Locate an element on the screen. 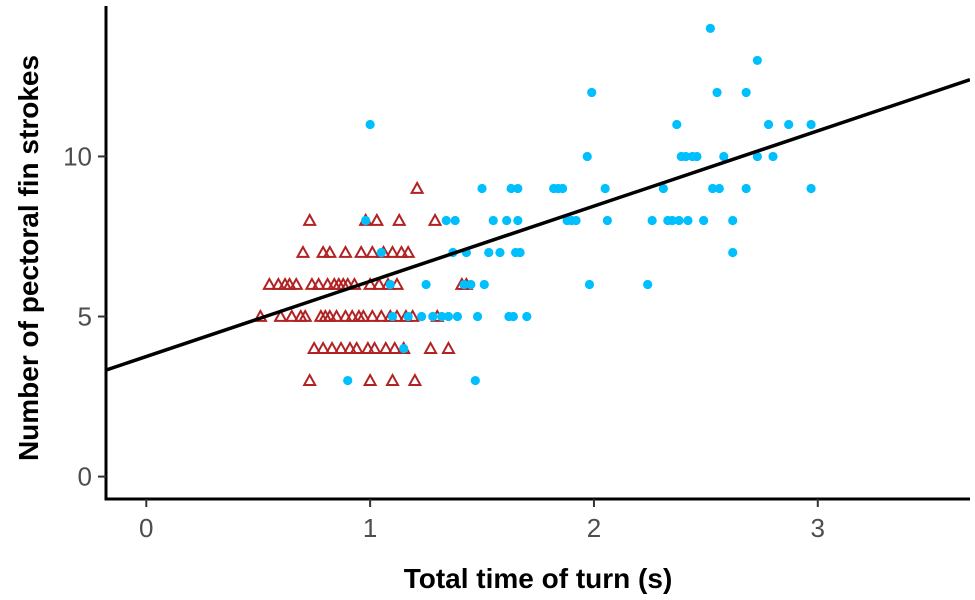 The height and width of the screenshot is (600, 975). x-tick-label: 3 is located at coordinates (818, 528).